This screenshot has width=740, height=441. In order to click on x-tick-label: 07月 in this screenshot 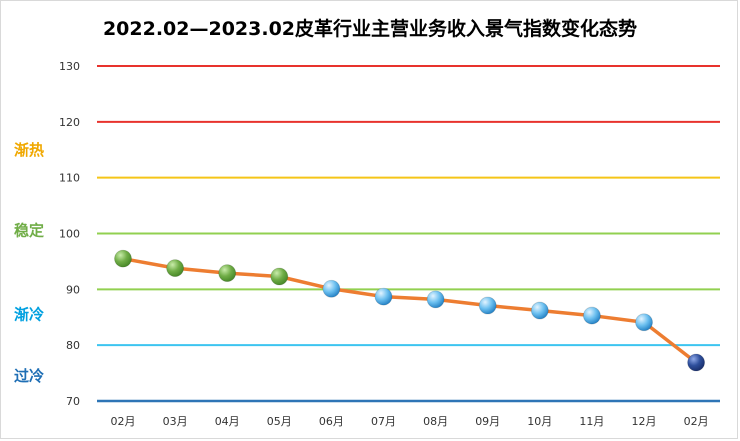, I will do `click(383, 421)`.